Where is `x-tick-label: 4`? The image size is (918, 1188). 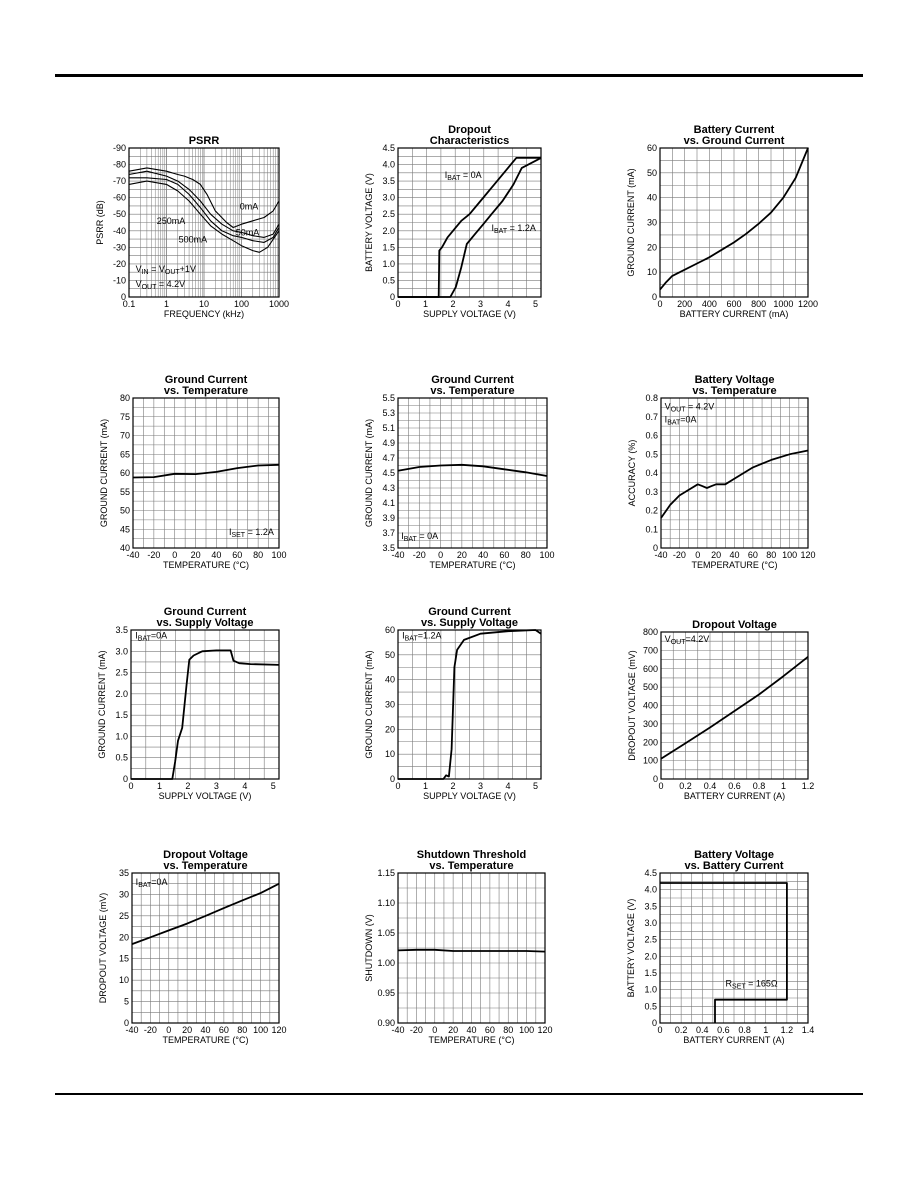
x-tick-label: 4 is located at coordinates (507, 786).